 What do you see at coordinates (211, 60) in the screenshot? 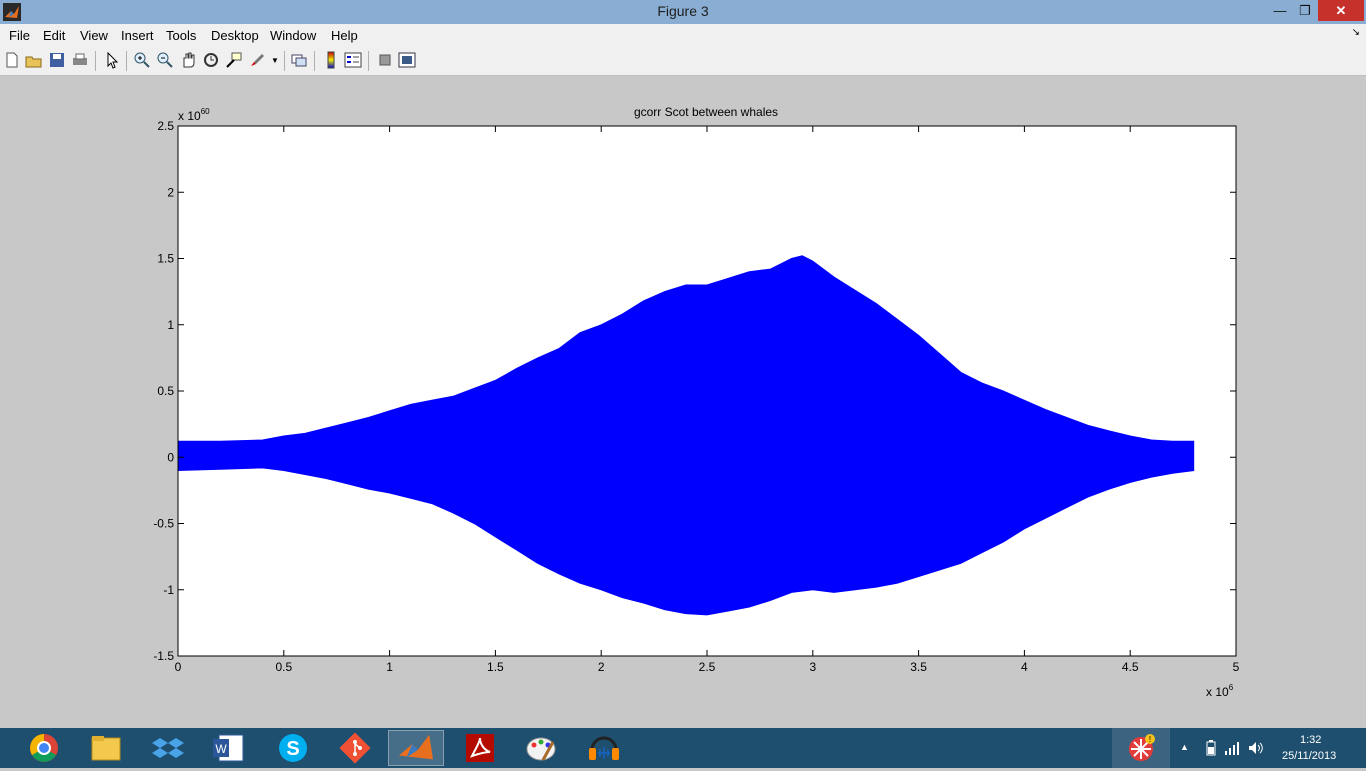
I see `rotate-3d-icon` at bounding box center [211, 60].